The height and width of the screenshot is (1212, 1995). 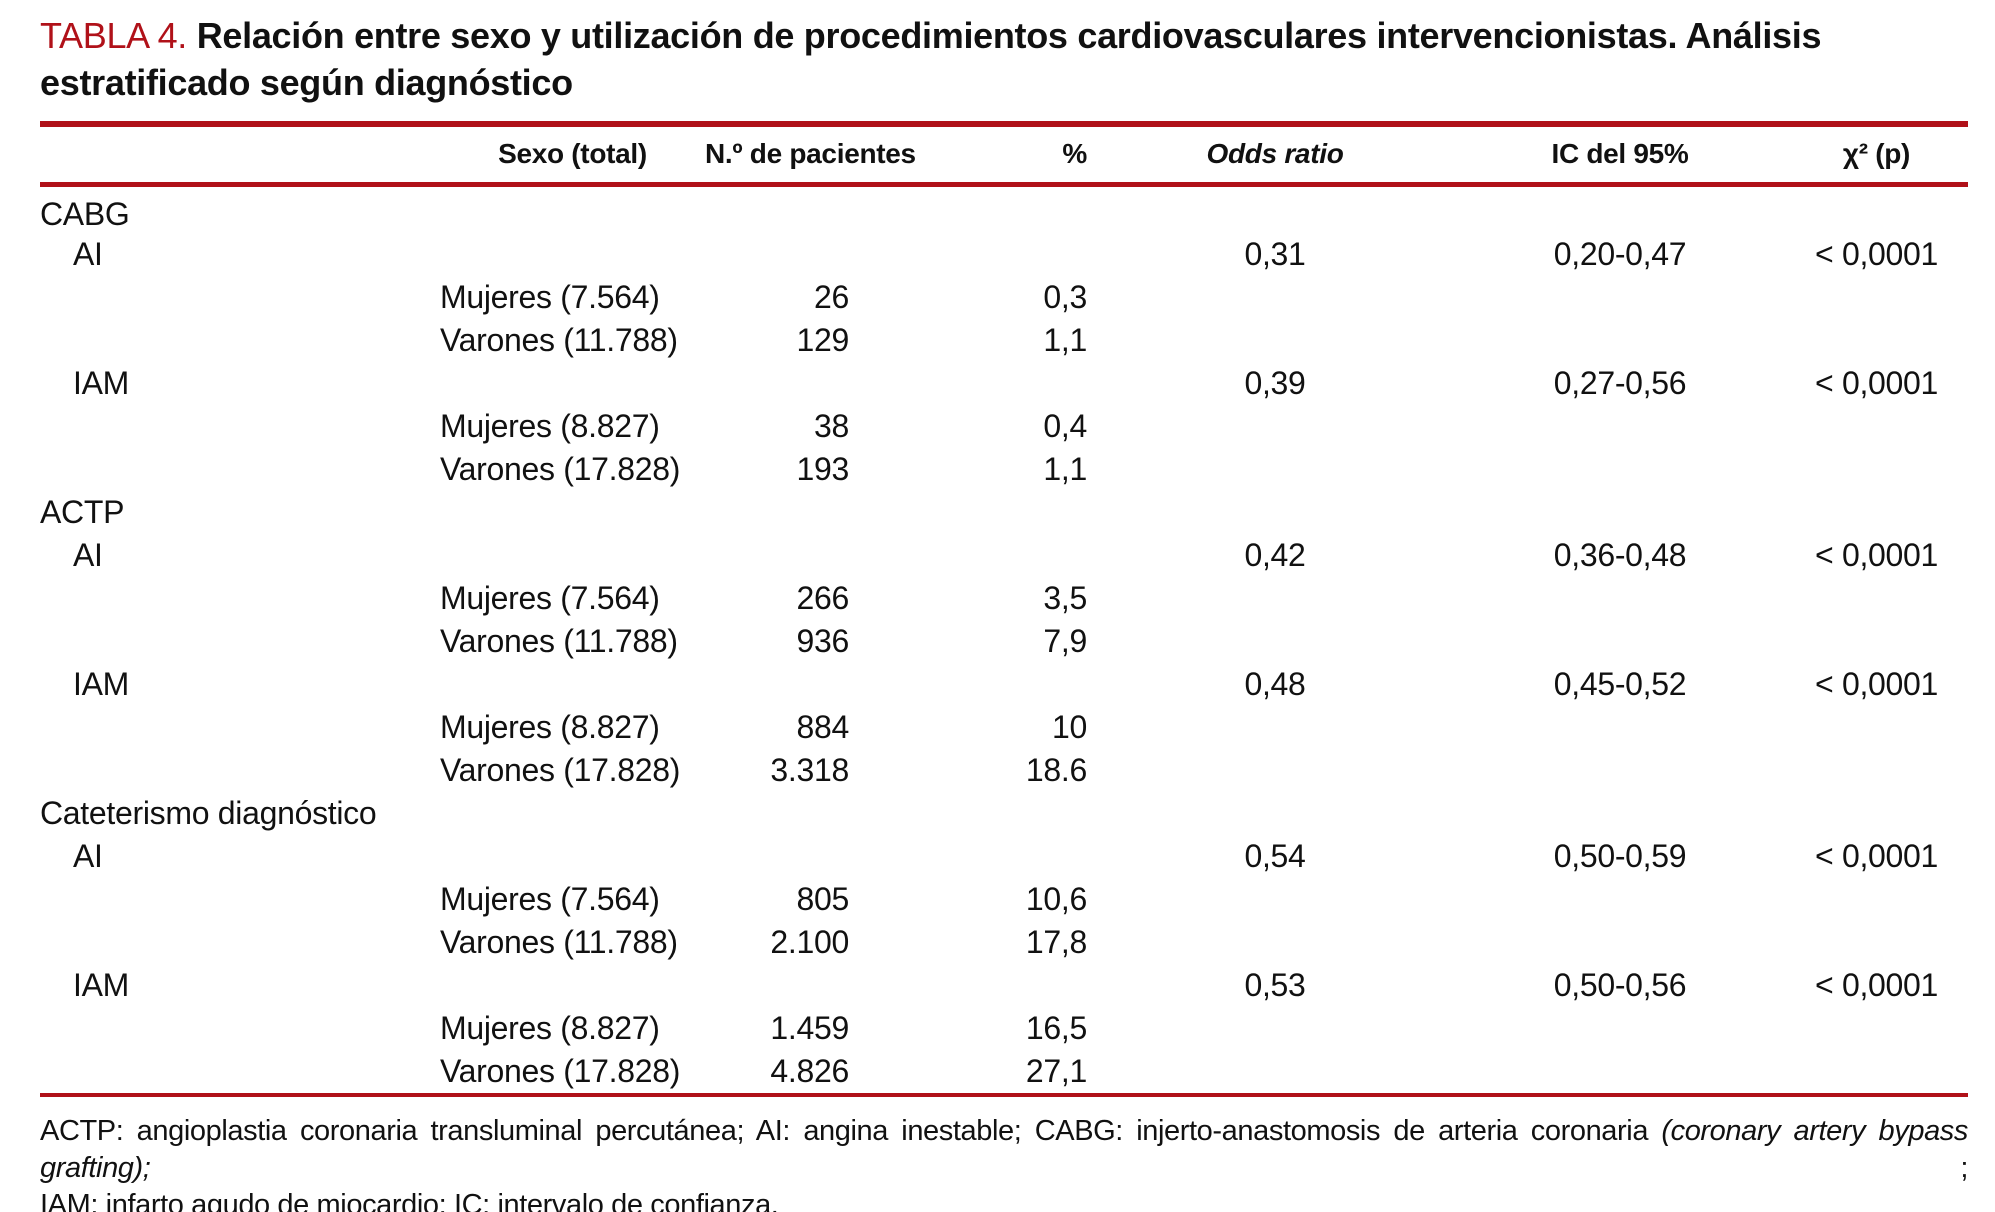 I want to click on table-row: Mujeres (8.827) 884 10, so click(x=1004, y=727).